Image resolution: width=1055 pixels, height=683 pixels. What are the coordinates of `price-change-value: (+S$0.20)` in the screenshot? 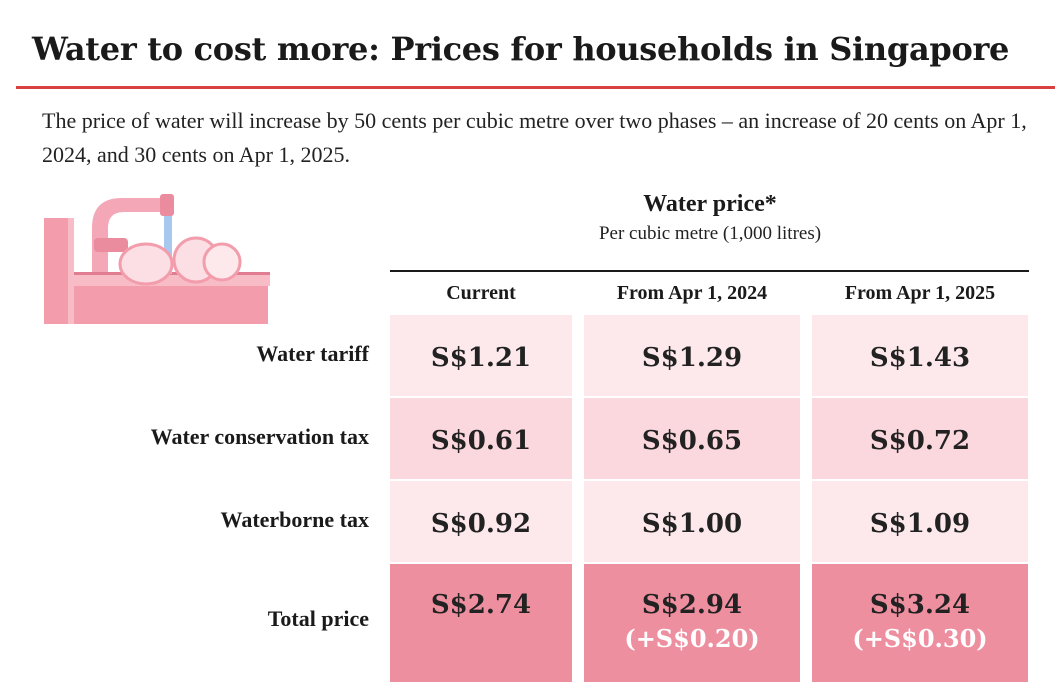 It's located at (692, 638).